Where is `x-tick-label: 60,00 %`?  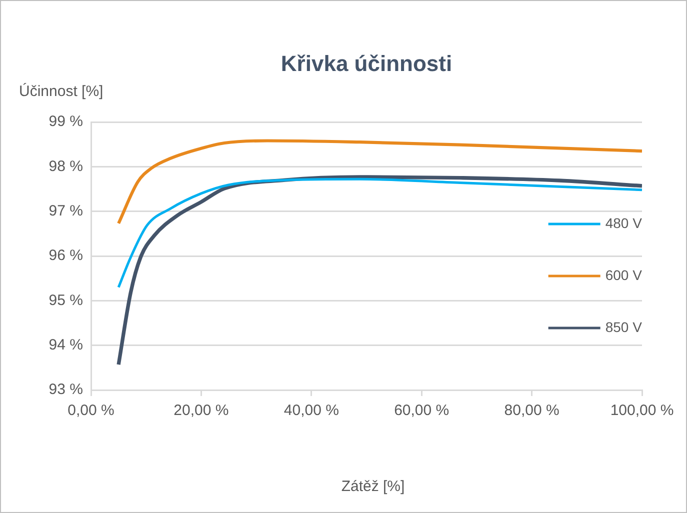 x-tick-label: 60,00 % is located at coordinates (422, 411).